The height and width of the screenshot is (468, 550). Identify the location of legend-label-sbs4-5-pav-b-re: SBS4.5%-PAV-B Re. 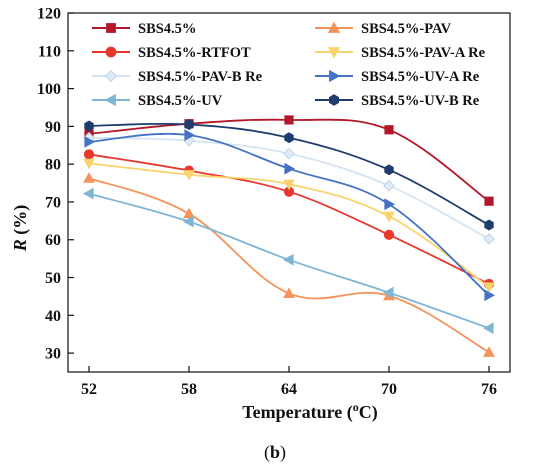
(200, 77).